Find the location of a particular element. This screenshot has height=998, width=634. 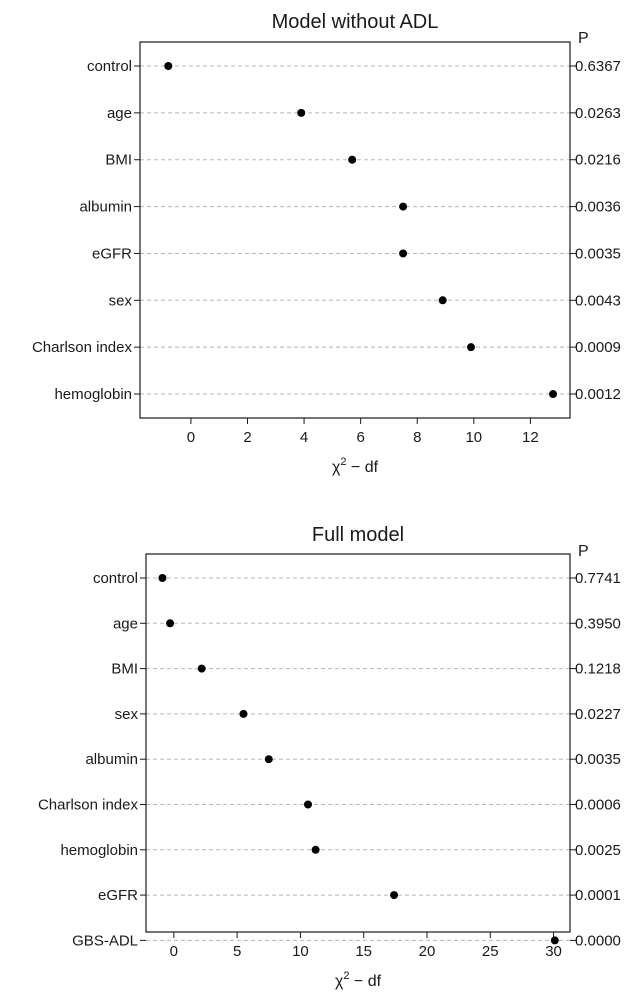

x-tick-label: 15 is located at coordinates (363, 951).